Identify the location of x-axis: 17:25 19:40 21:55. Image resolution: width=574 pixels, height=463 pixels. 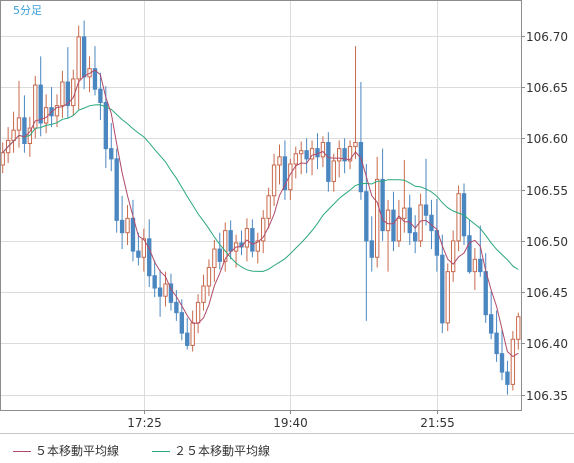
(291, 420).